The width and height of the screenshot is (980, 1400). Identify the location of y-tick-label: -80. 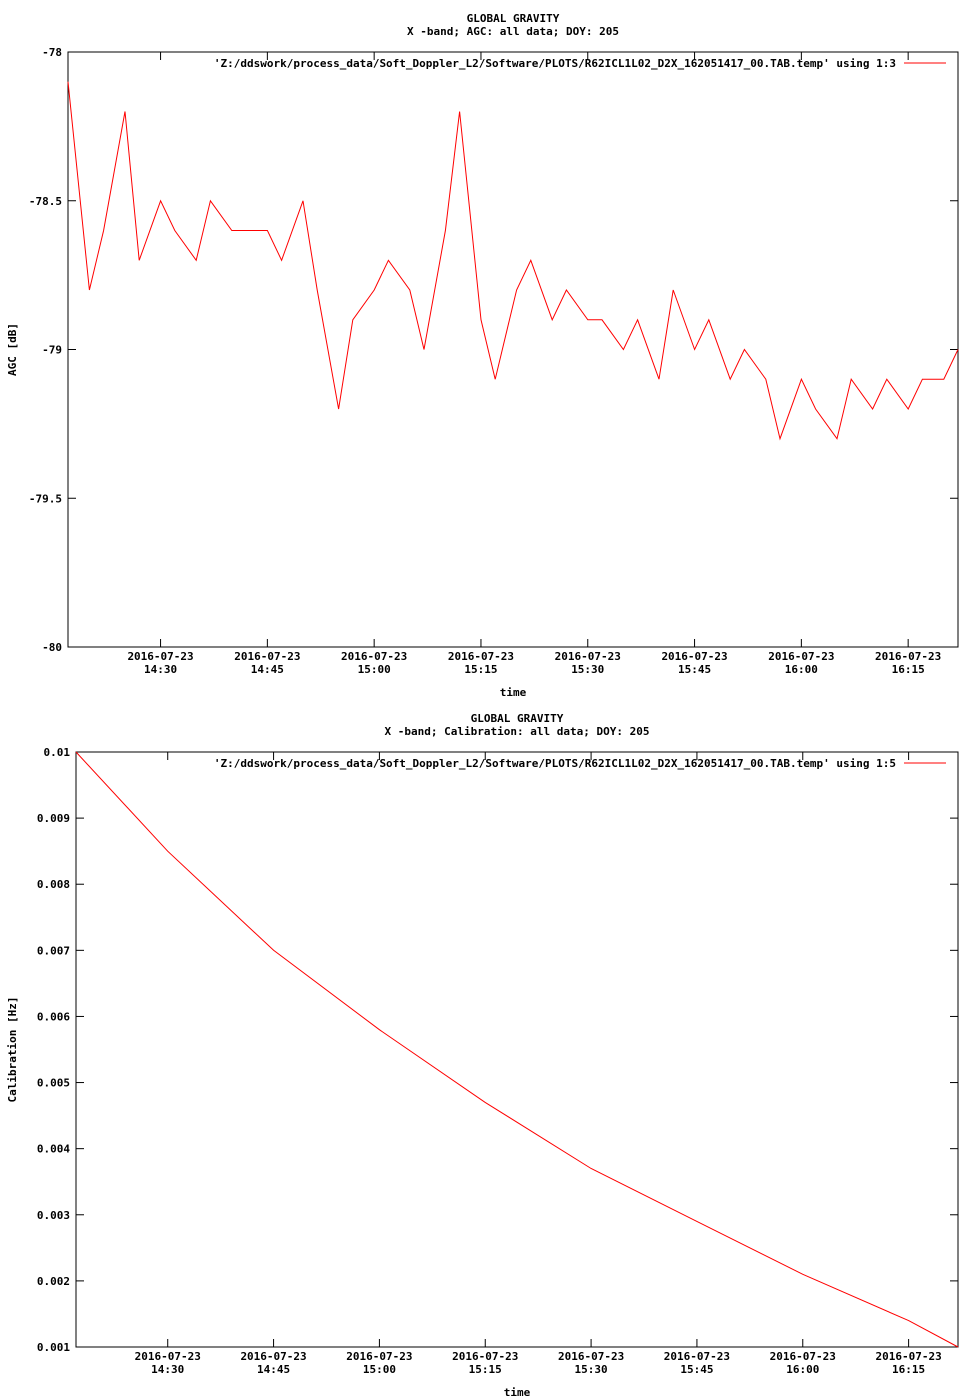
(52, 647).